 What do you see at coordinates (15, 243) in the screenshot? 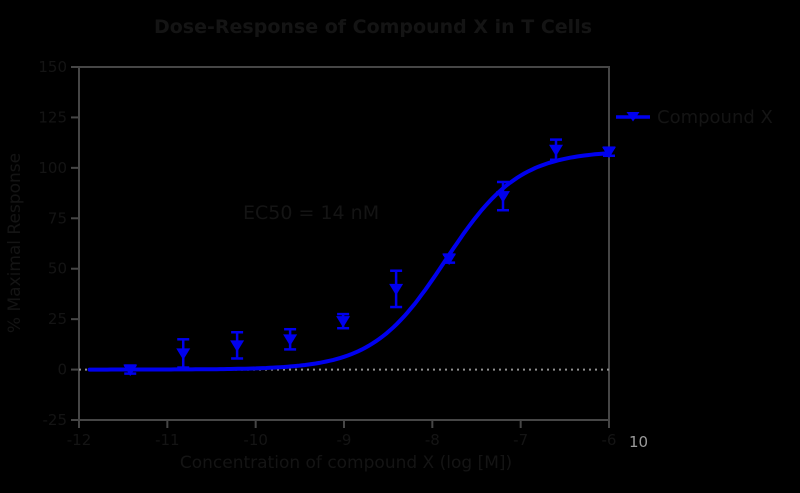
I see `y-axis-label: % Maximal Response` at bounding box center [15, 243].